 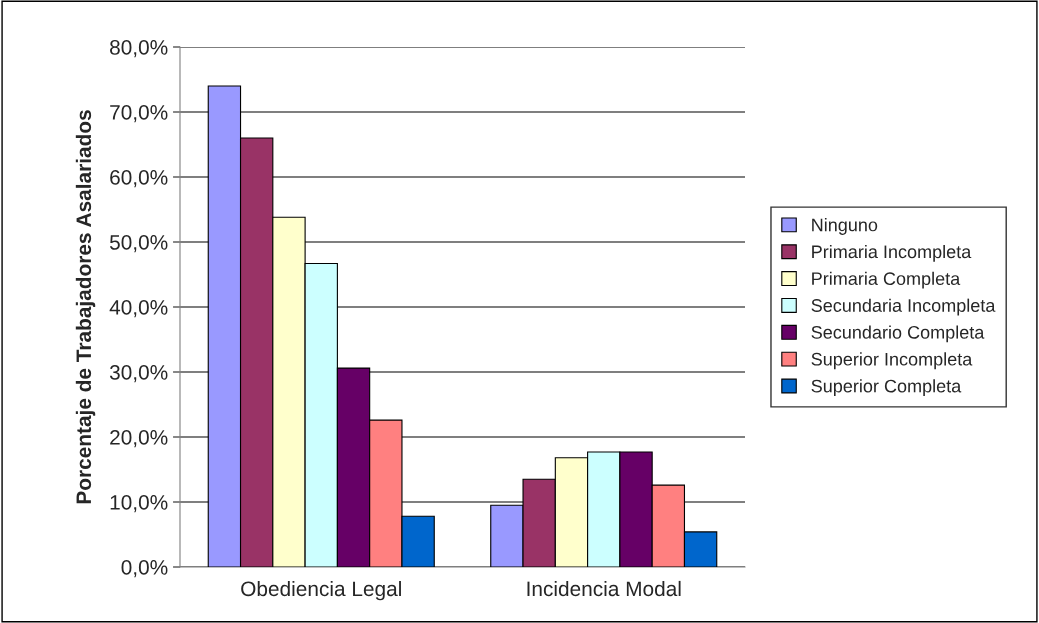 What do you see at coordinates (138, 309) in the screenshot?
I see `y-tick-label: 40,0%` at bounding box center [138, 309].